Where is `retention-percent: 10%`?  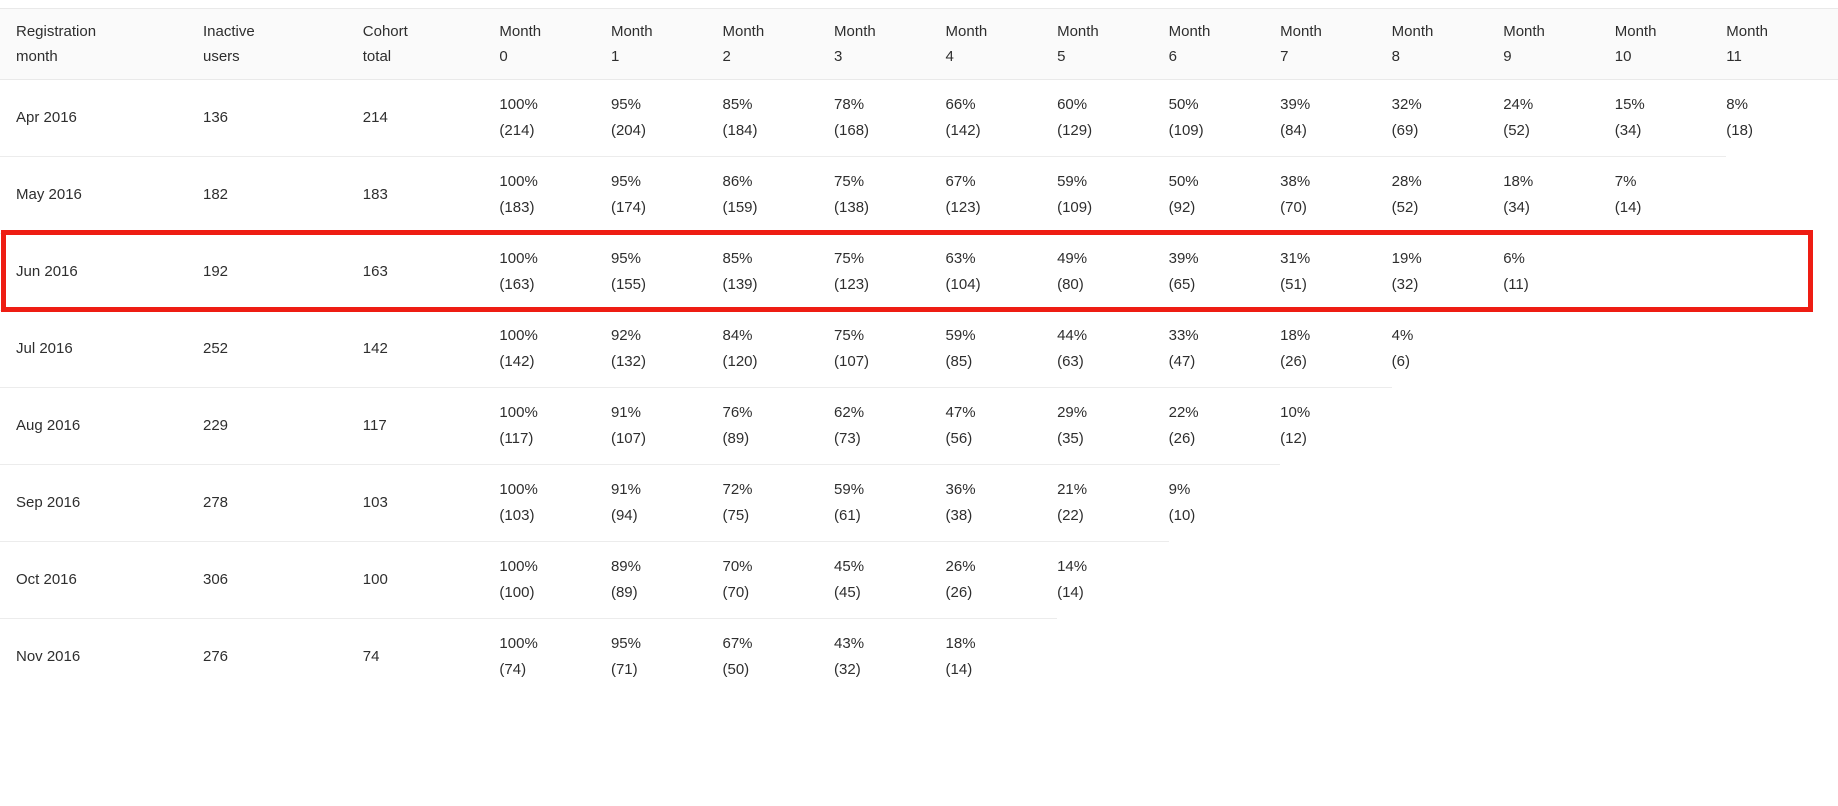 retention-percent: 10% is located at coordinates (1295, 413).